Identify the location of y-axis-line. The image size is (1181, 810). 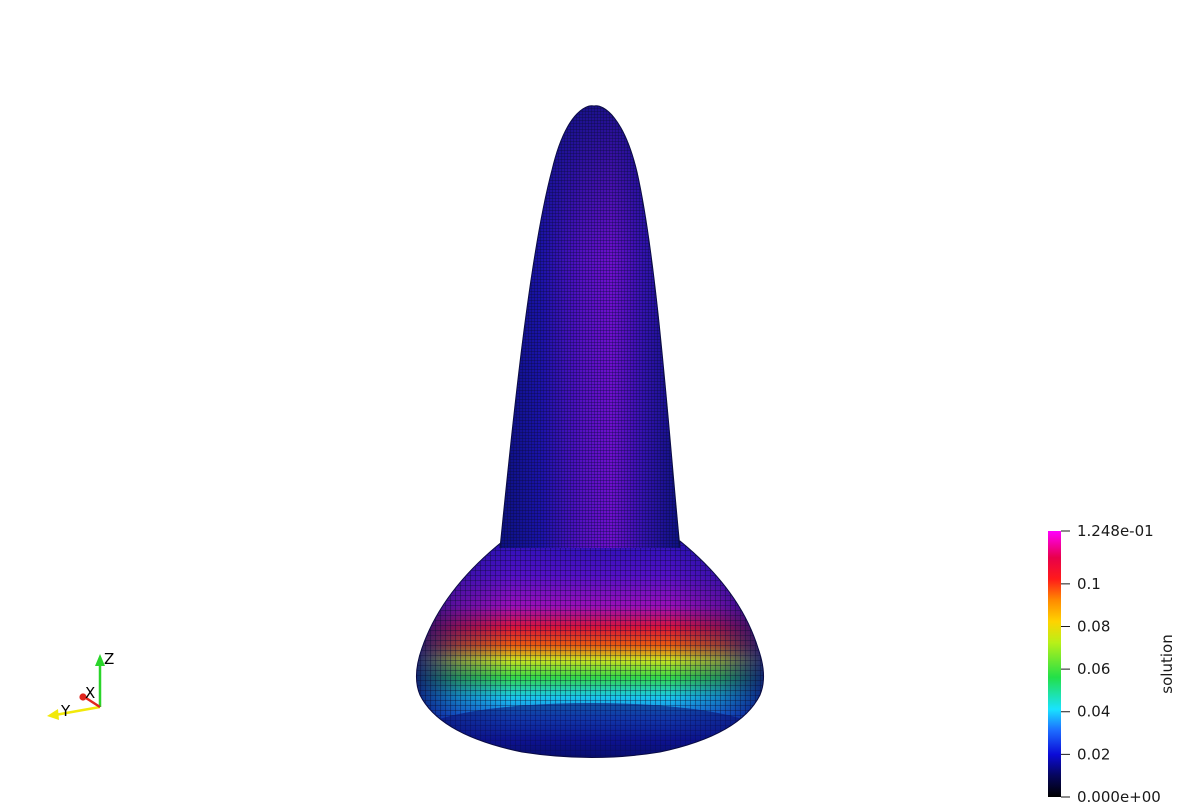
(77, 711).